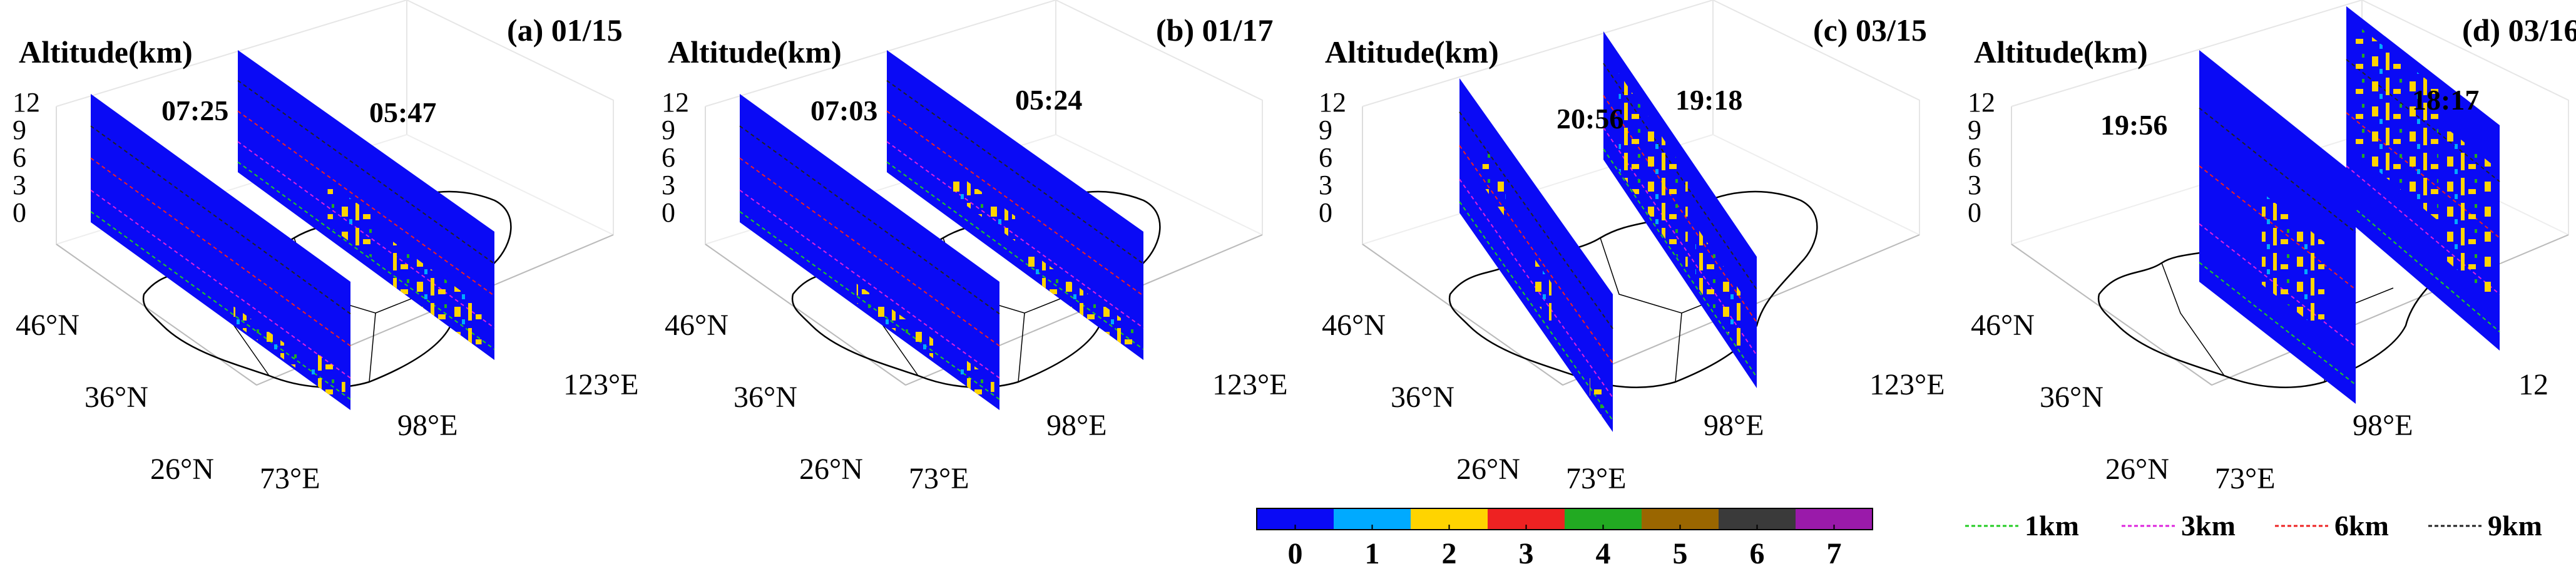 The width and height of the screenshot is (2576, 576). What do you see at coordinates (2533, 385) in the screenshot?
I see `lon-tick-label: 12` at bounding box center [2533, 385].